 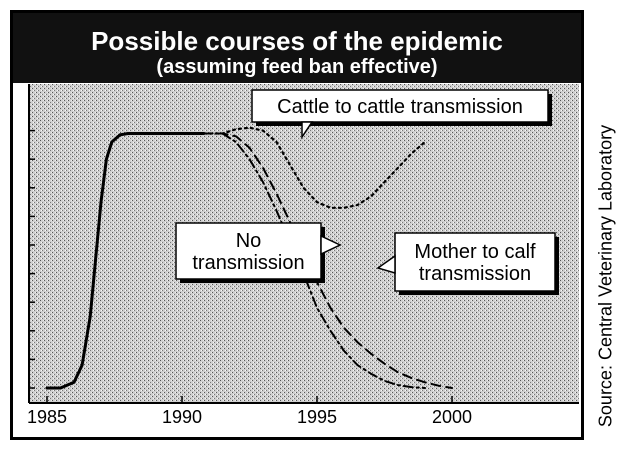 What do you see at coordinates (452, 417) in the screenshot?
I see `x-tick-label: 2000` at bounding box center [452, 417].